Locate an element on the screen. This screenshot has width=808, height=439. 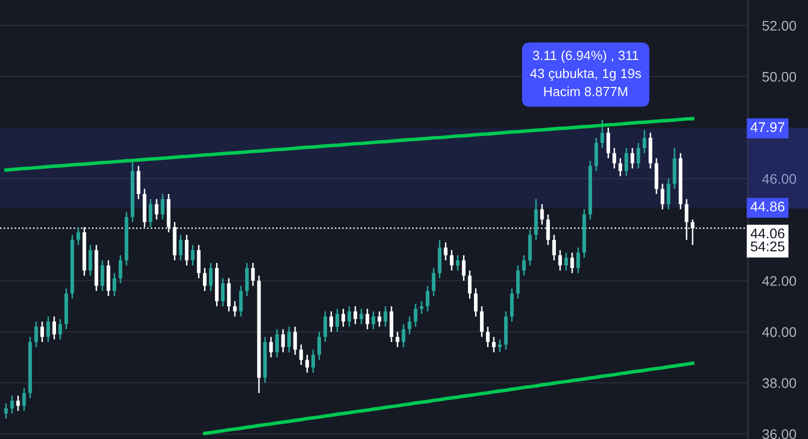
y-tick-label: 38.00 is located at coordinates (779, 383).